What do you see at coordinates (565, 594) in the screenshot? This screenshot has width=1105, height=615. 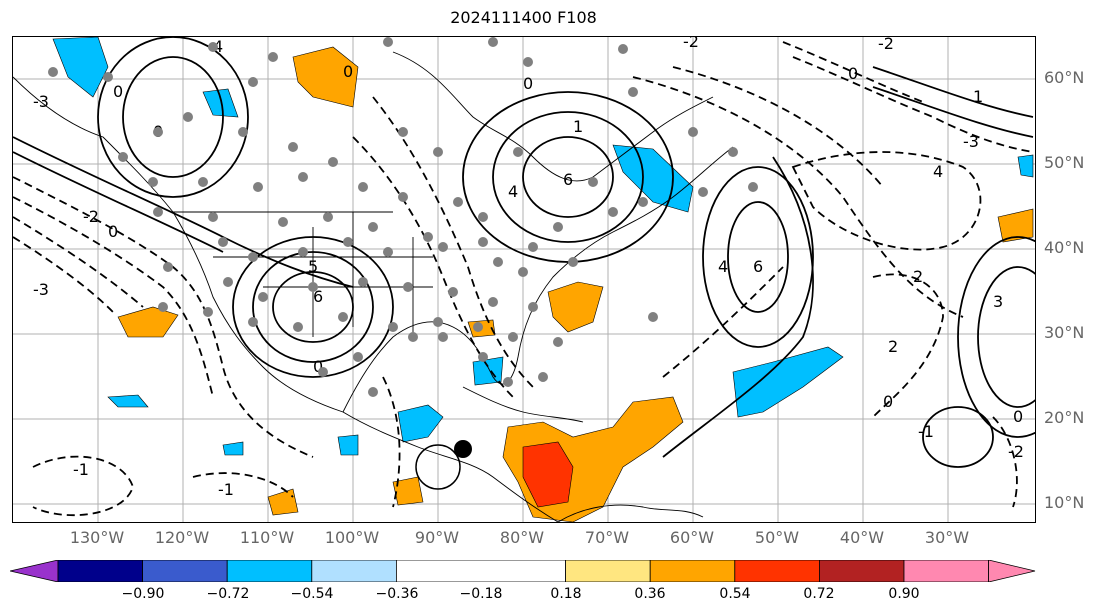 I see `colorbar-tick: 0.18` at bounding box center [565, 594].